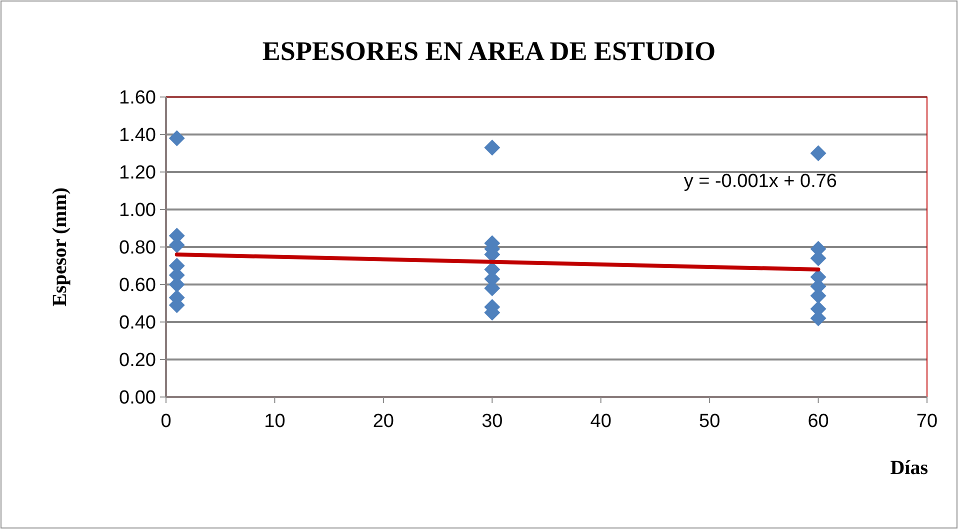  What do you see at coordinates (166, 421) in the screenshot?
I see `x-tick-label: 0` at bounding box center [166, 421].